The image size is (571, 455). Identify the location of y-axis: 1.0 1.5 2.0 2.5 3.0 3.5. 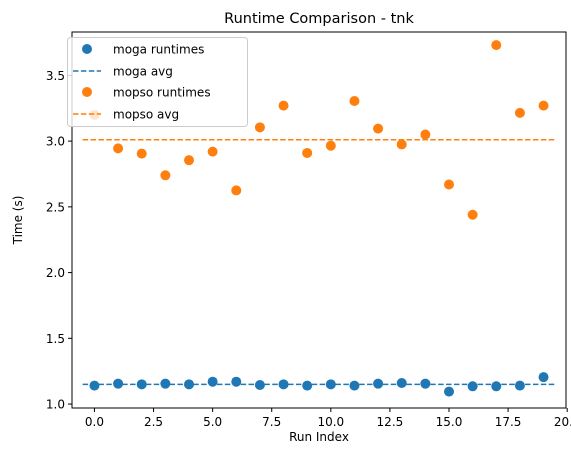
(59, 240).